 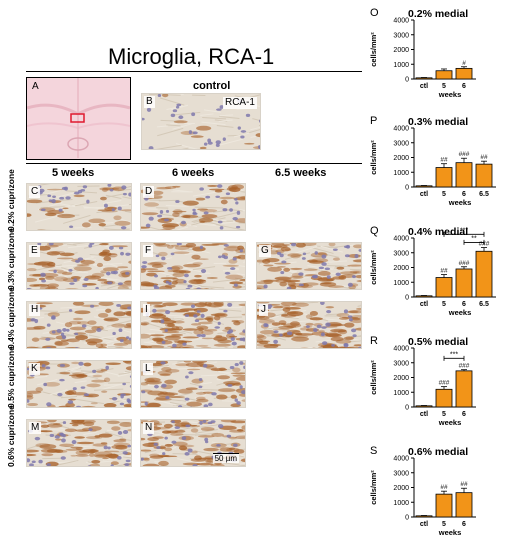 I want to click on panel-d-micrograph: D, so click(x=193, y=207).